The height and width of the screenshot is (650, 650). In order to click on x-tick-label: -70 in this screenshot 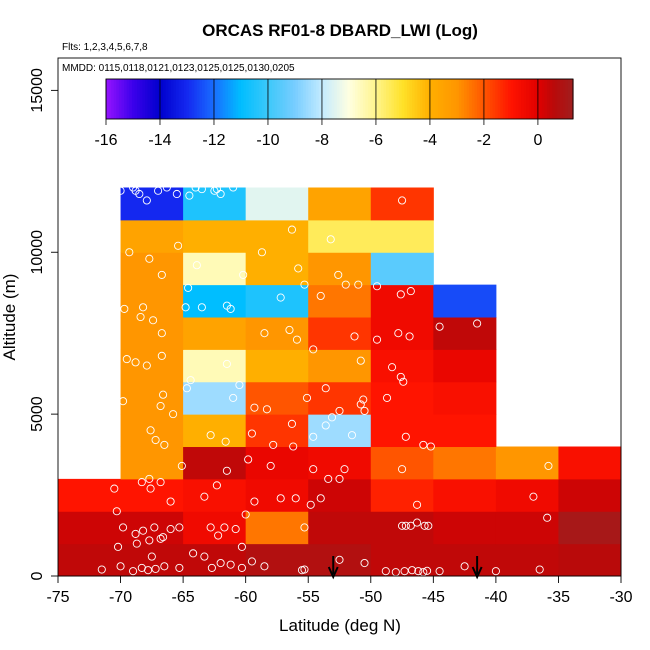, I will do `click(120, 597)`.